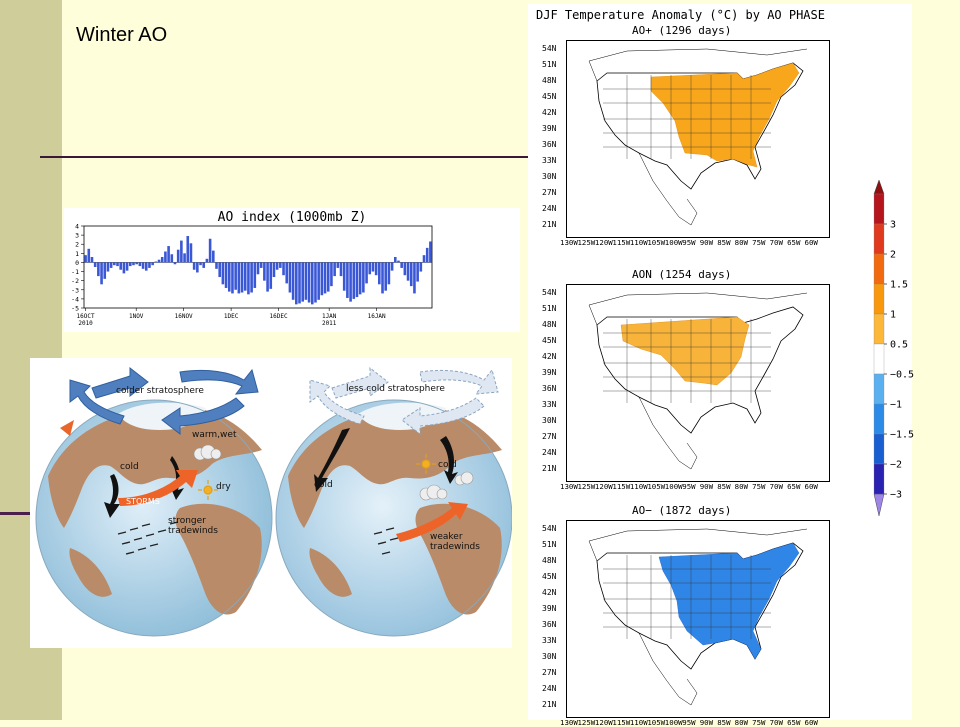 Image resolution: width=960 pixels, height=727 pixels. Describe the element at coordinates (404, 401) in the screenshot. I see `right-circulation-arrows` at that location.